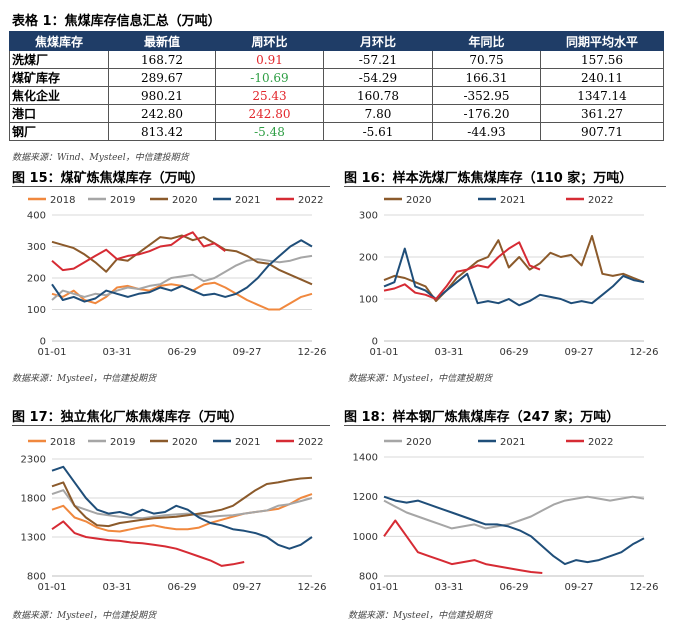  What do you see at coordinates (84, 379) in the screenshot?
I see `chart-15-source: 数据来源：Mysteel，中信建投期货` at bounding box center [84, 379].